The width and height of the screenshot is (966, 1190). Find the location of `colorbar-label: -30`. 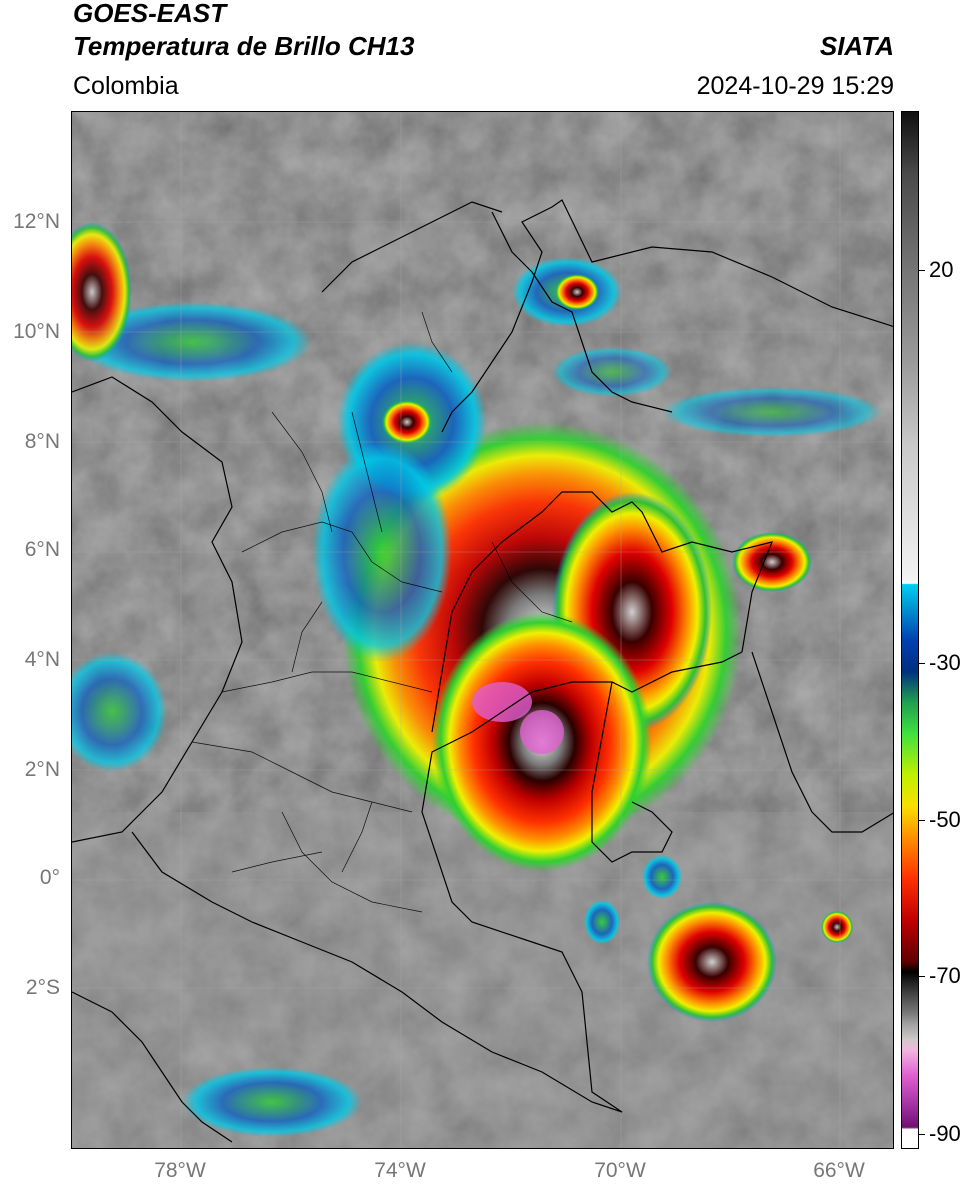

colorbar-label: -30 is located at coordinates (945, 662).